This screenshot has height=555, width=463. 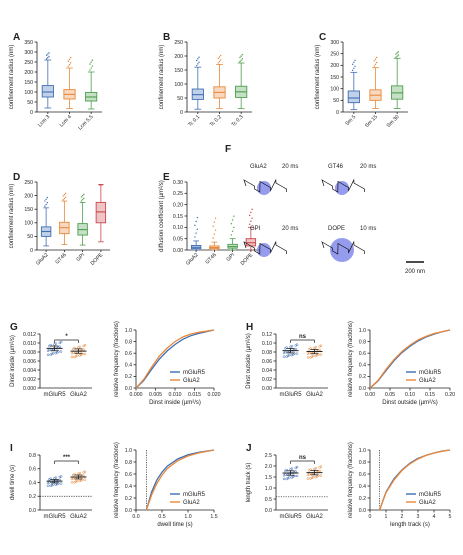 What do you see at coordinates (249, 448) in the screenshot?
I see `panel-letter: J` at bounding box center [249, 448].